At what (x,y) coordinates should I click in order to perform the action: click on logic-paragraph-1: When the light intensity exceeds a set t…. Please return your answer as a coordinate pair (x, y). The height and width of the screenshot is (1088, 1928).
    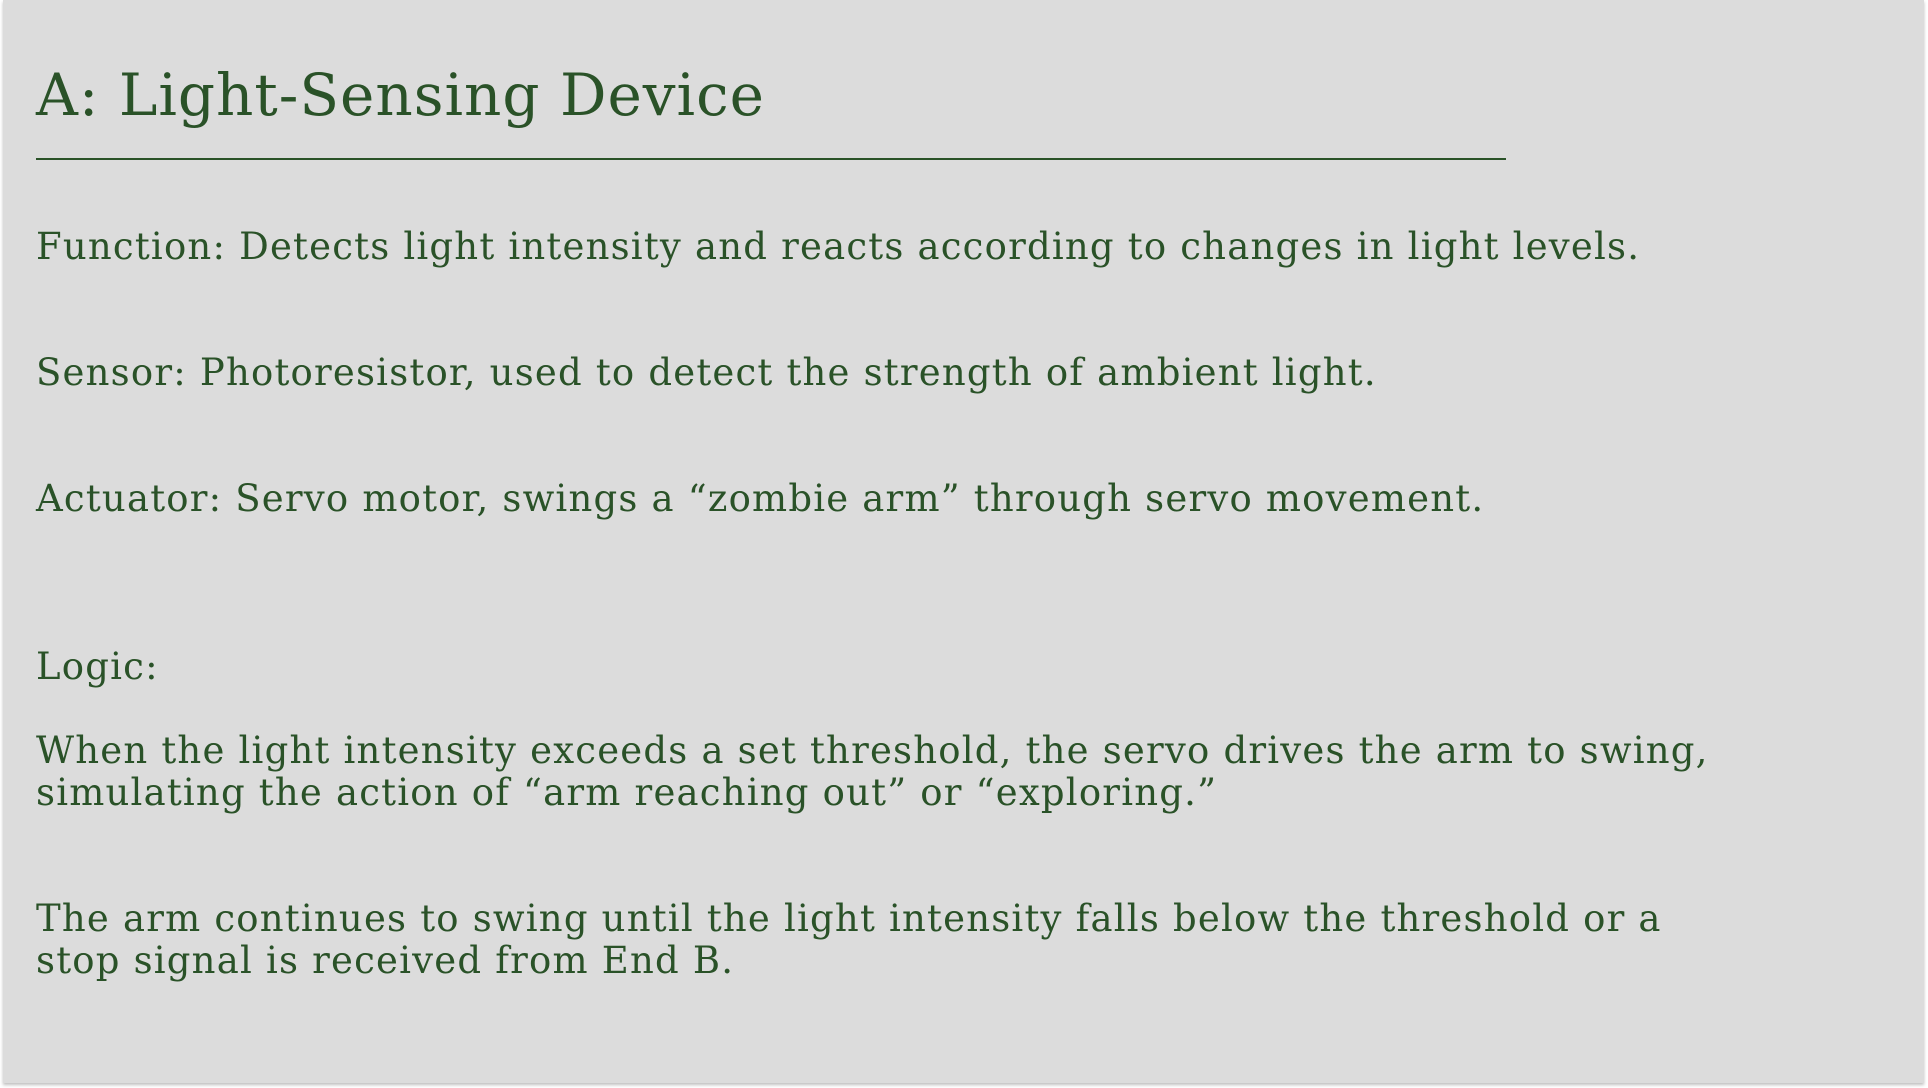
    Looking at the image, I should click on (872, 771).